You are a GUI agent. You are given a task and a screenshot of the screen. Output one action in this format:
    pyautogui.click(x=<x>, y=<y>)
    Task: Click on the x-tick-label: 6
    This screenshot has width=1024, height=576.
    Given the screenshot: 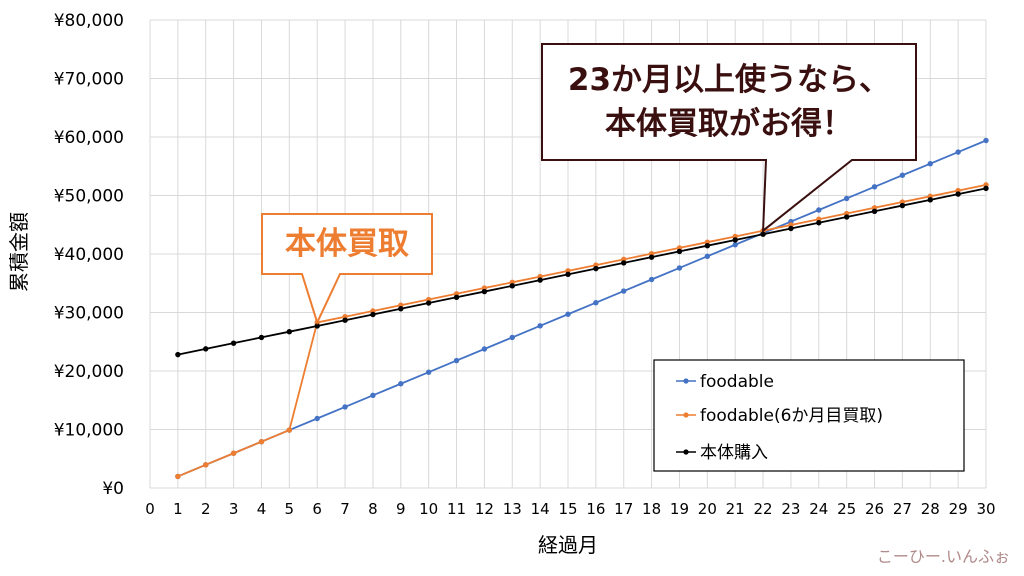 What is the action you would take?
    pyautogui.click(x=317, y=509)
    